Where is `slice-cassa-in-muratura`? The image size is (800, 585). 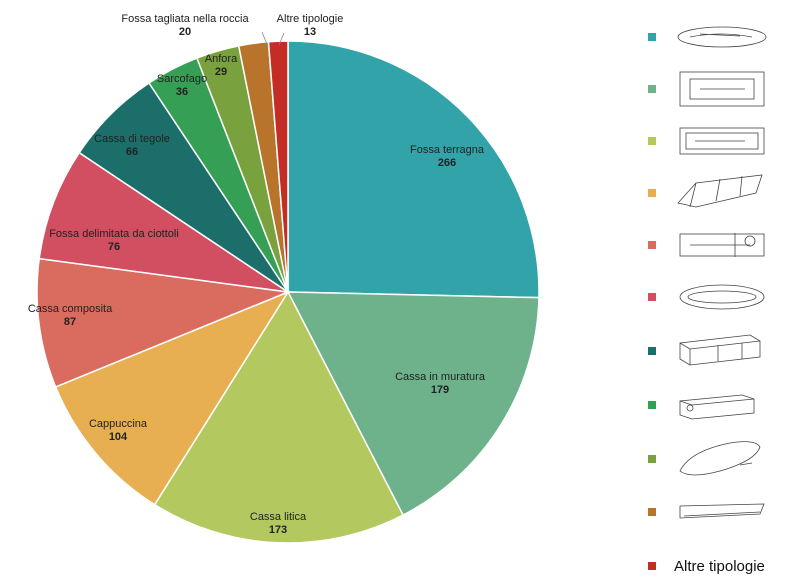 slice-cassa-in-muratura is located at coordinates (413, 404).